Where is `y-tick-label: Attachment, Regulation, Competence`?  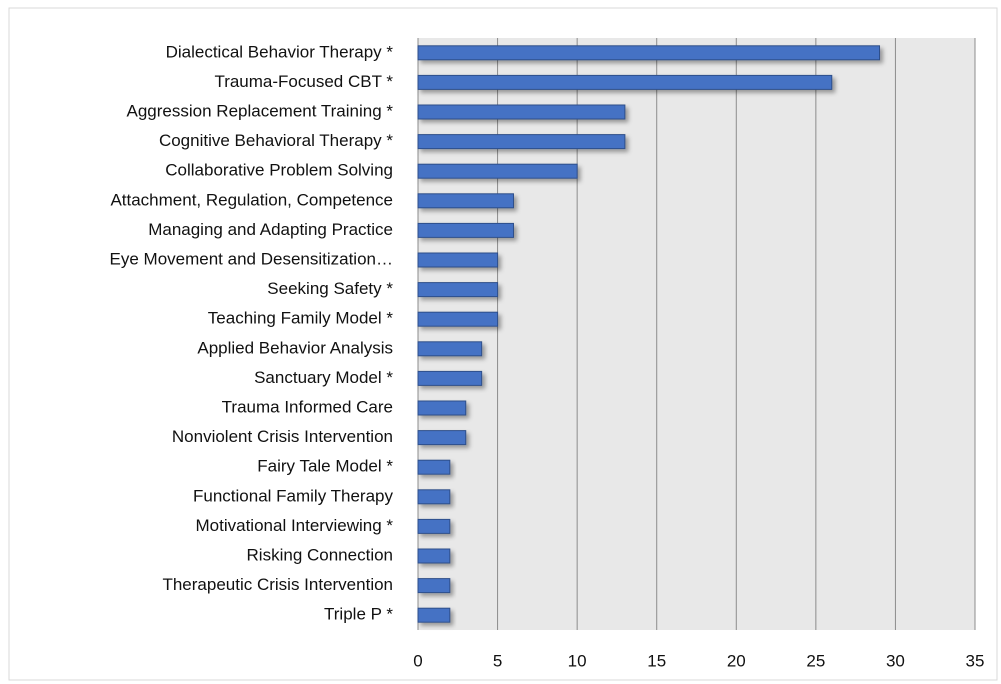 y-tick-label: Attachment, Regulation, Competence is located at coordinates (251, 199).